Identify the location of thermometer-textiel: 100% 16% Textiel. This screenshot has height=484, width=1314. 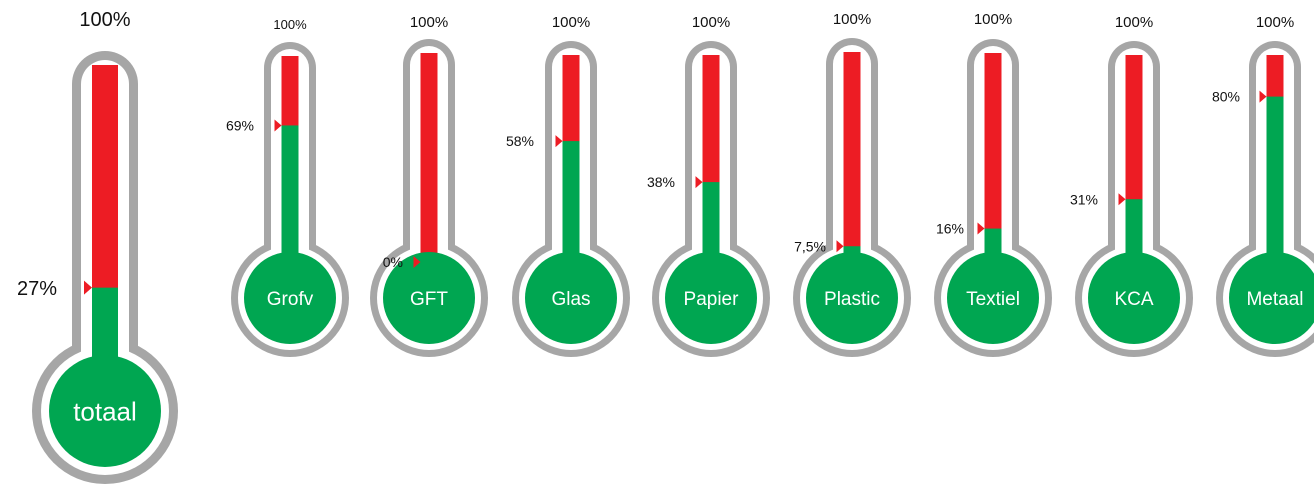
(993, 184).